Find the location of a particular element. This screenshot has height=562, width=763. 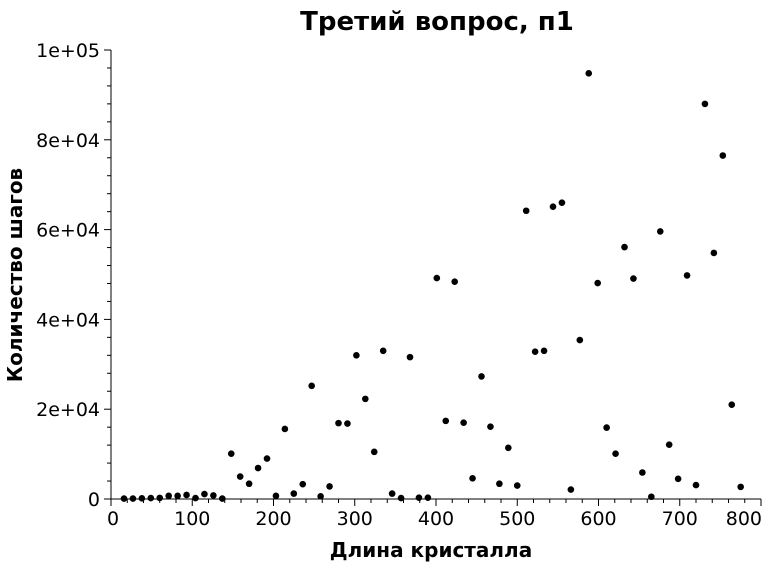

y-tick-label: 0 is located at coordinates (94, 500).